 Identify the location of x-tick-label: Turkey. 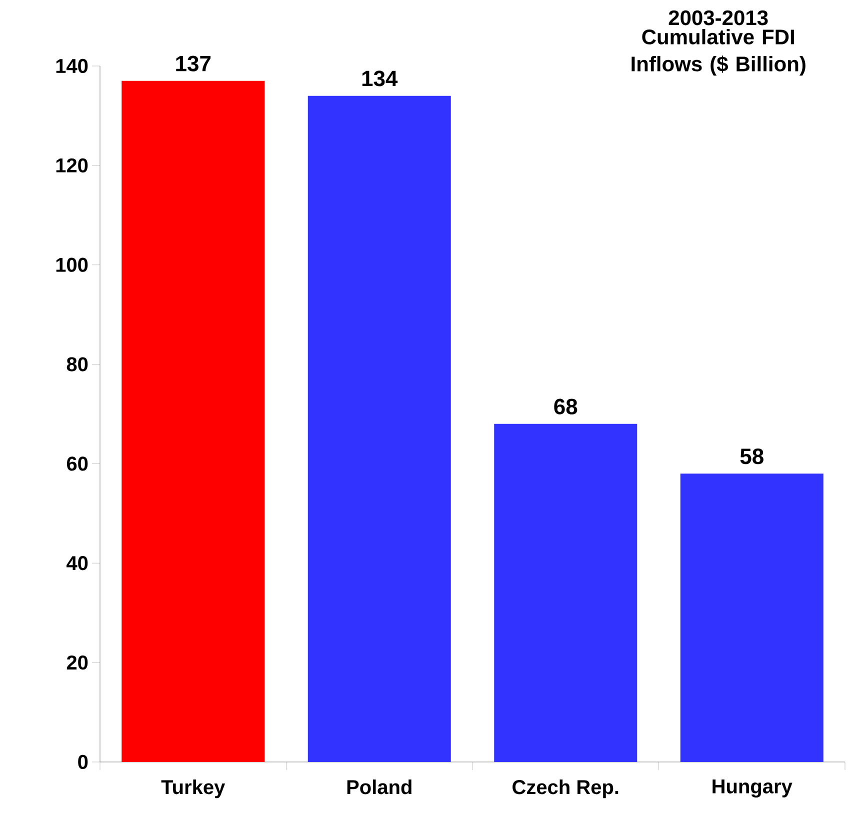
(193, 789).